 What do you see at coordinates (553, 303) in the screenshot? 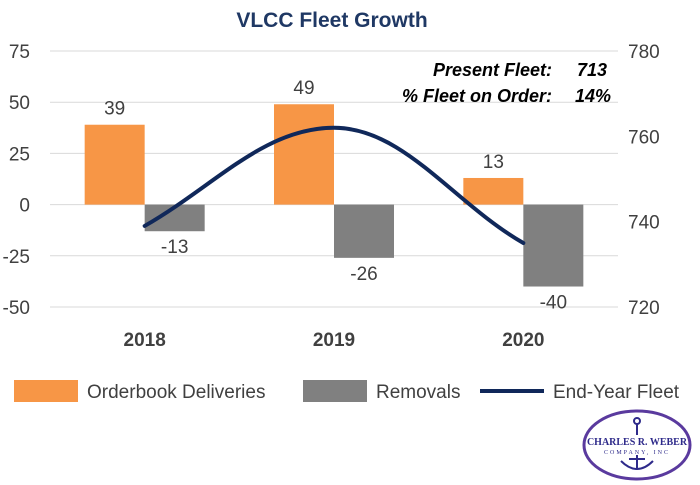
I see `removal-label-2020: -40` at bounding box center [553, 303].